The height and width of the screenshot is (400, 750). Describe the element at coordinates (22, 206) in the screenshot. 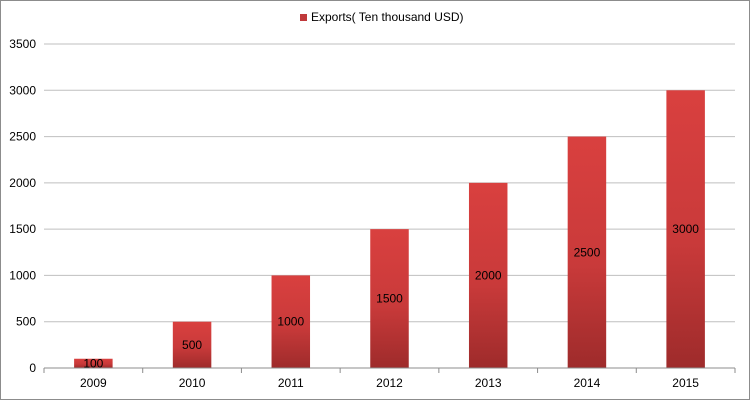

I see `y-axis-tick-labels: 0 500 1000 1500 2000 2500 3000 3500` at that location.